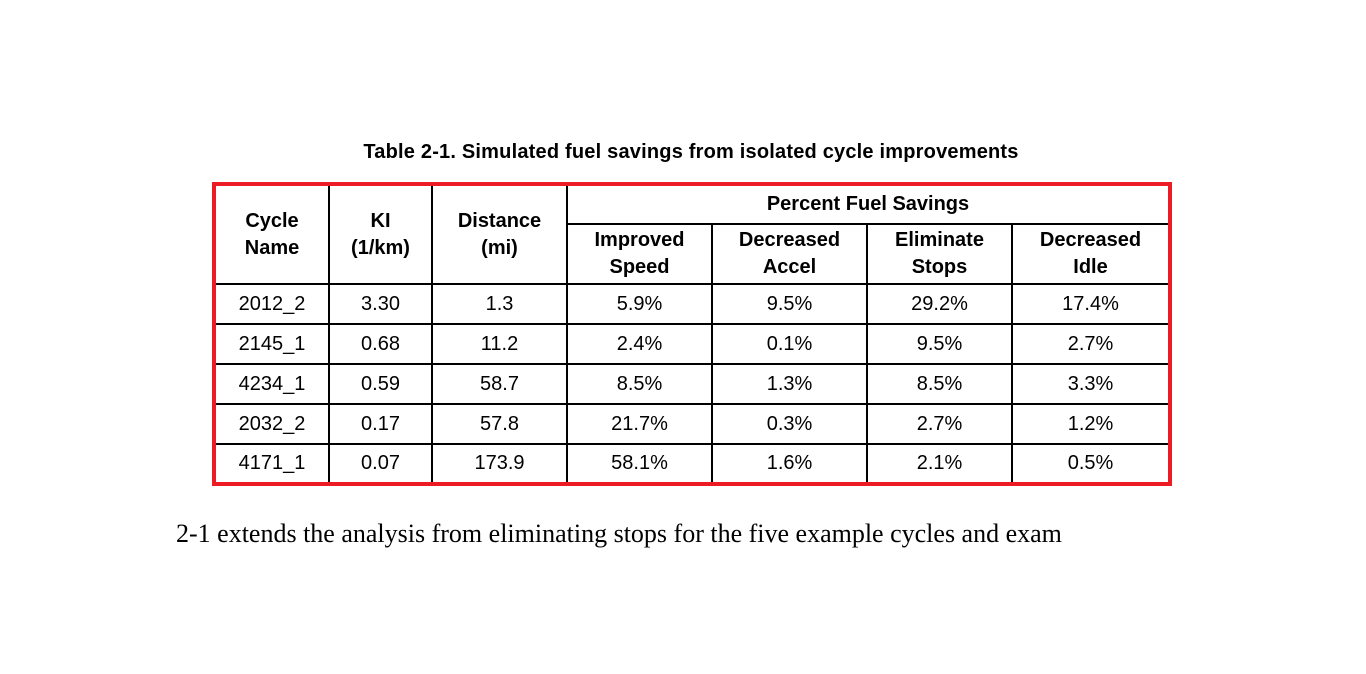 The width and height of the screenshot is (1366, 674). I want to click on cell-eliminate-stops: 9.5%, so click(939, 344).